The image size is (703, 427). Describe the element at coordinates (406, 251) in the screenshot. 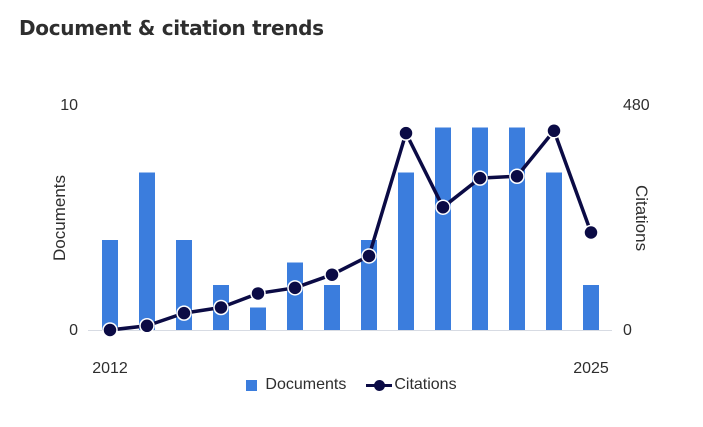

I see `documents-bar-2020` at that location.